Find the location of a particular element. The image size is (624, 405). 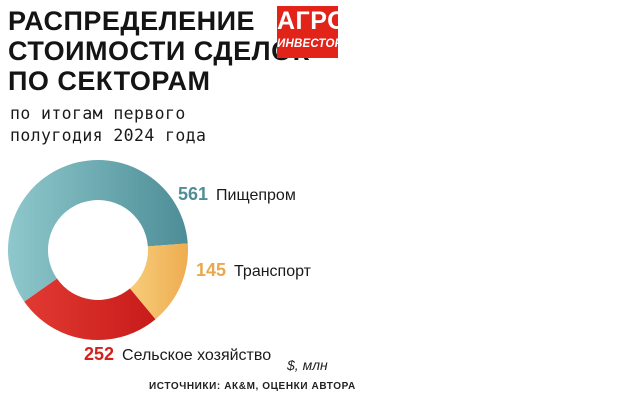

slice-pishcheprom is located at coordinates (97, 230).